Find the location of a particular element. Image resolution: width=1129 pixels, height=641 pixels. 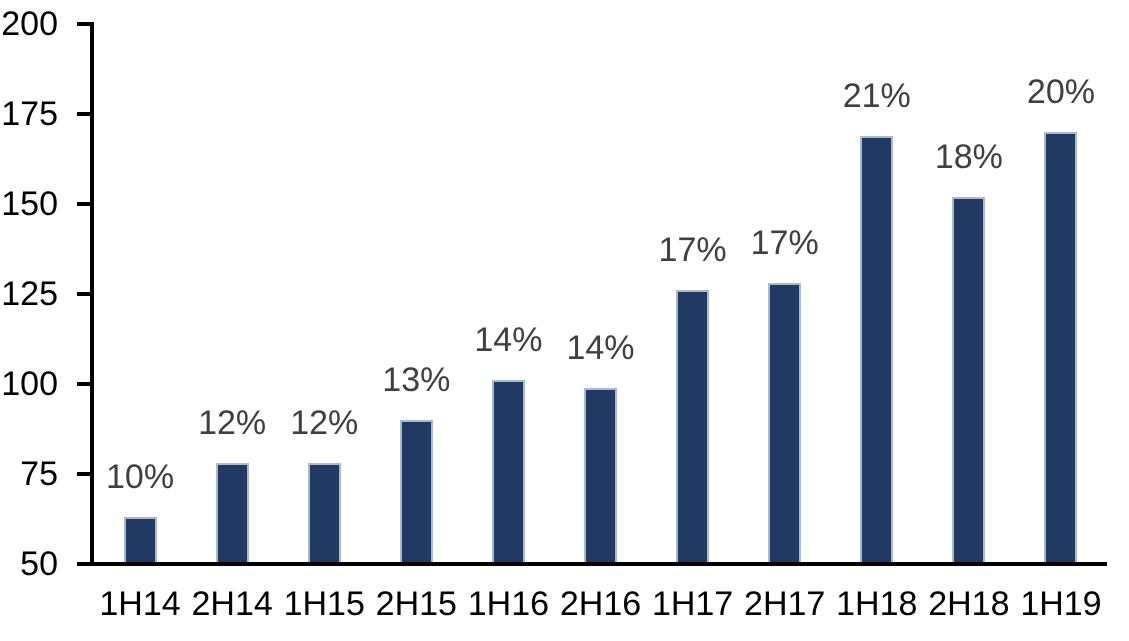

bar-1H15 is located at coordinates (324, 514).